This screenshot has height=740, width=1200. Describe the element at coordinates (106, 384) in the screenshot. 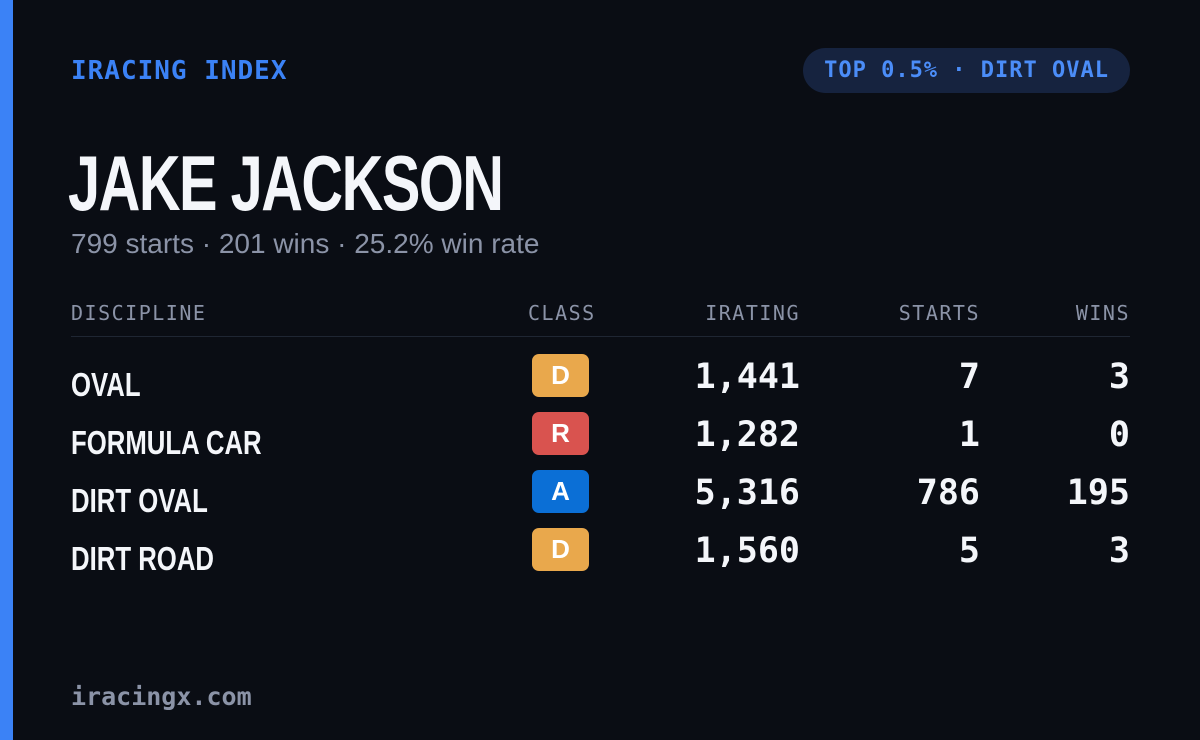

I see `discipline-name: OVAL` at that location.